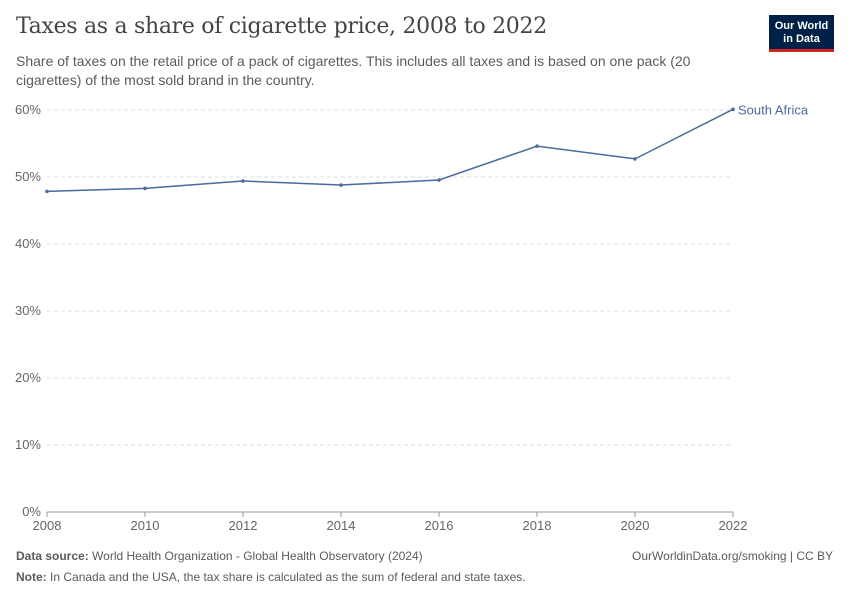  I want to click on y-tick-label: 40%, so click(28, 243).